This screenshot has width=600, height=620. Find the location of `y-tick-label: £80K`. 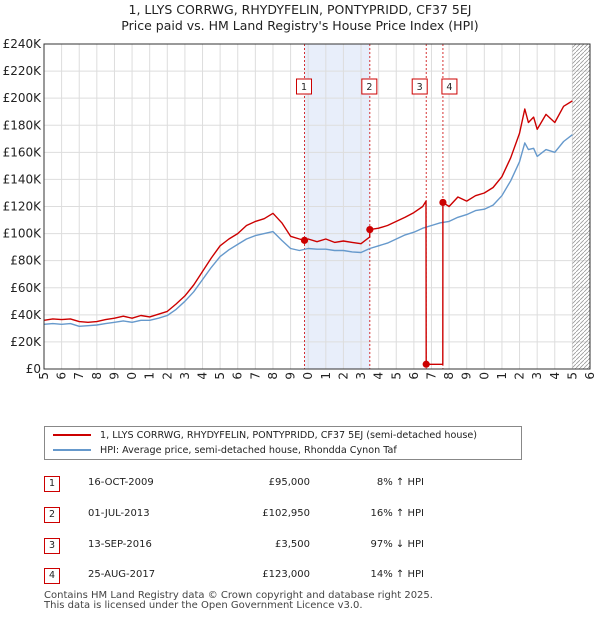

y-tick-label: £80K is located at coordinates (26, 261).